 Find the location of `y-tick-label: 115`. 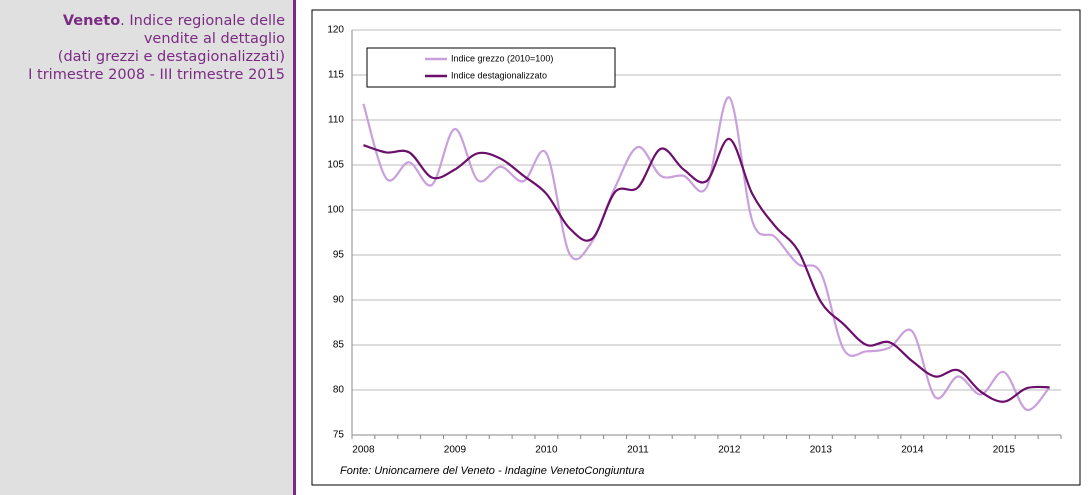

y-tick-label: 115 is located at coordinates (336, 75).